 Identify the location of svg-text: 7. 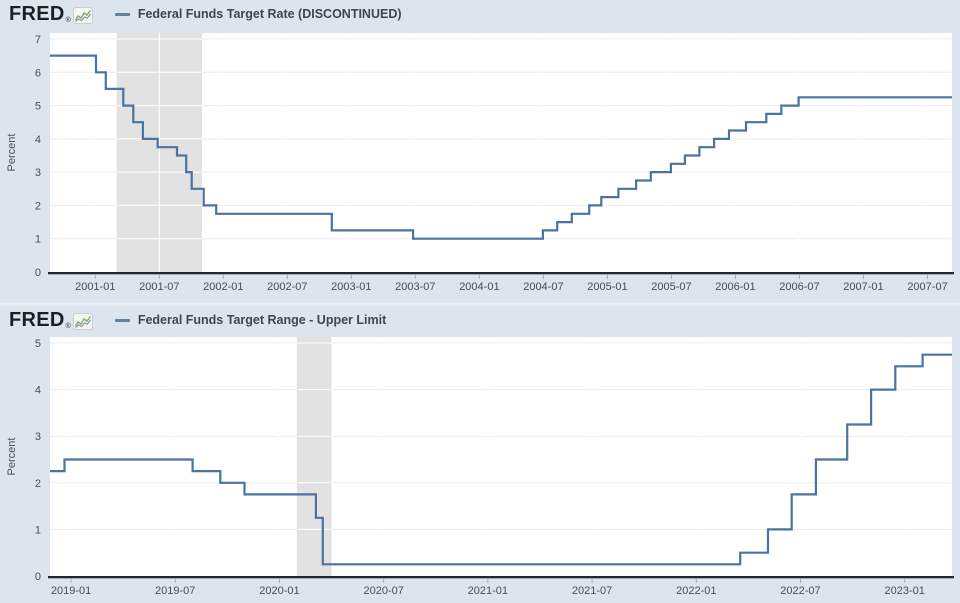
(38, 40).